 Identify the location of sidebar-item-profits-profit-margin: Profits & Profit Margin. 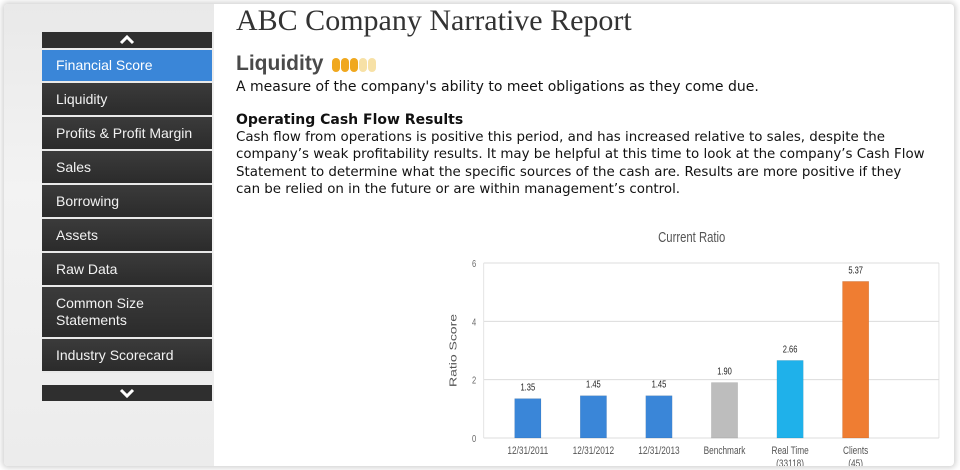
(127, 134).